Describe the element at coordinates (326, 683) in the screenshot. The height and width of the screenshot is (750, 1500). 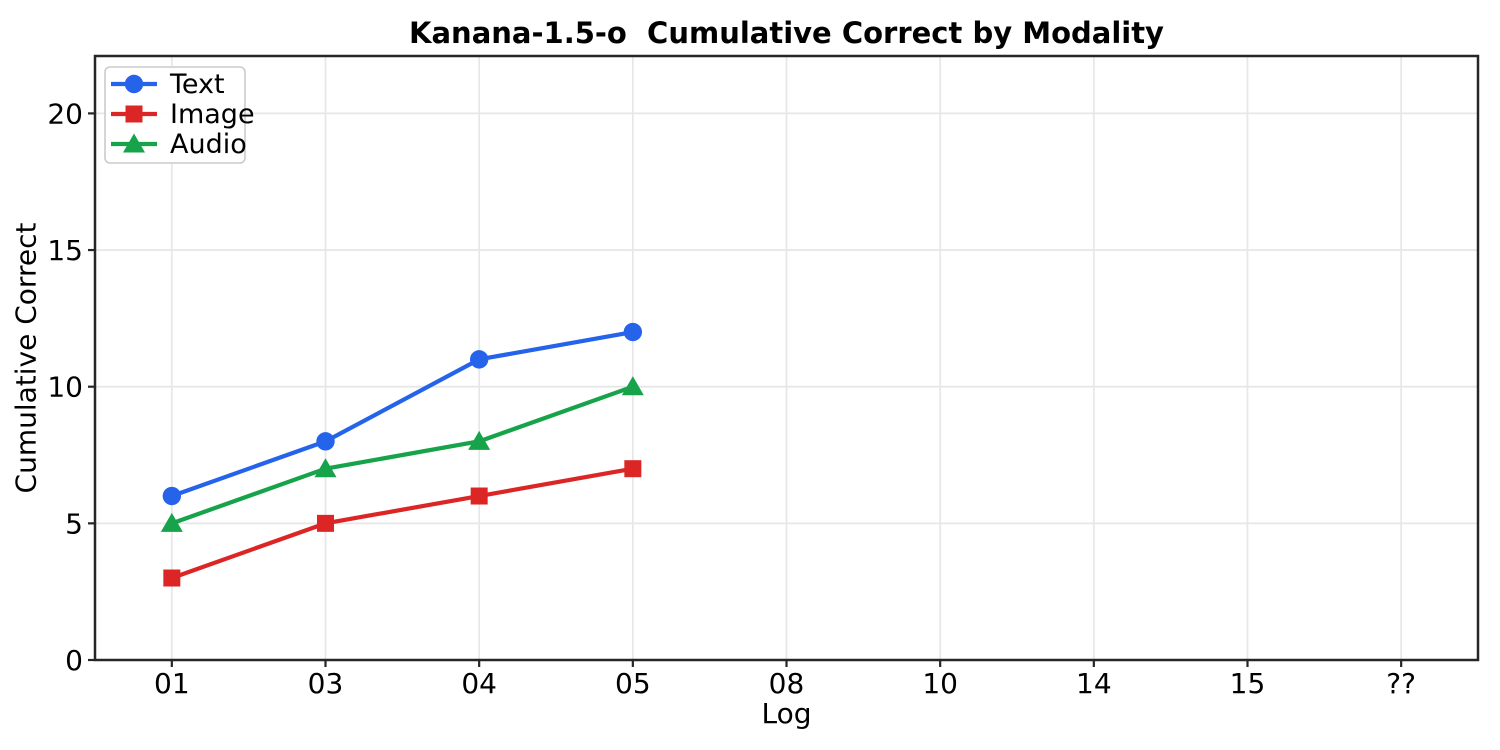
I see `x-tick-label: 03` at that location.